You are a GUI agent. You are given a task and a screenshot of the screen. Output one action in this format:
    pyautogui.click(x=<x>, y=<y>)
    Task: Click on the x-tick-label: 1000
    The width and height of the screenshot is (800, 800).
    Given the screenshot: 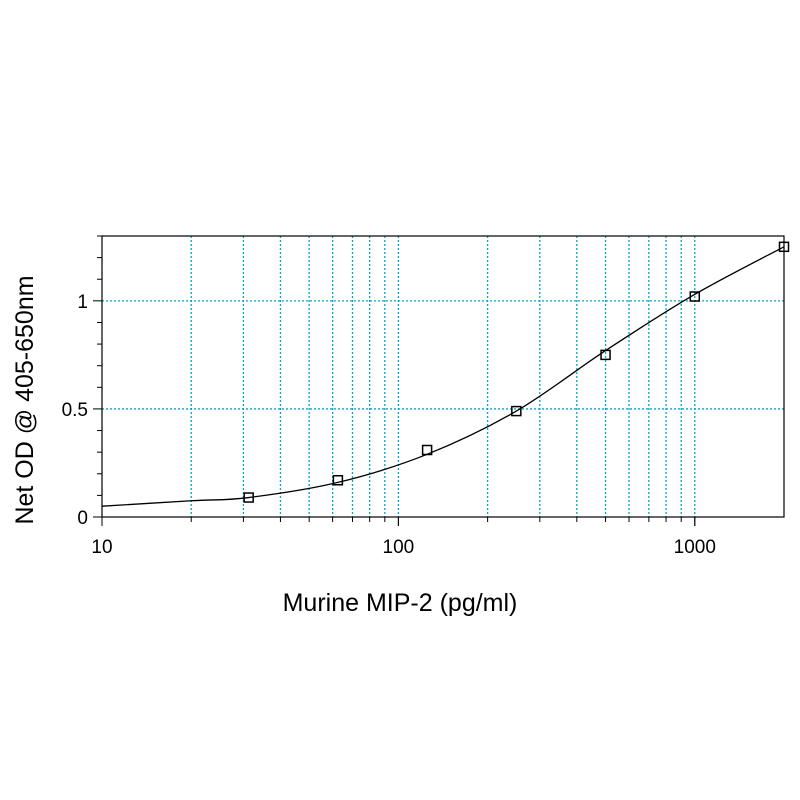 What is the action you would take?
    pyautogui.click(x=695, y=547)
    